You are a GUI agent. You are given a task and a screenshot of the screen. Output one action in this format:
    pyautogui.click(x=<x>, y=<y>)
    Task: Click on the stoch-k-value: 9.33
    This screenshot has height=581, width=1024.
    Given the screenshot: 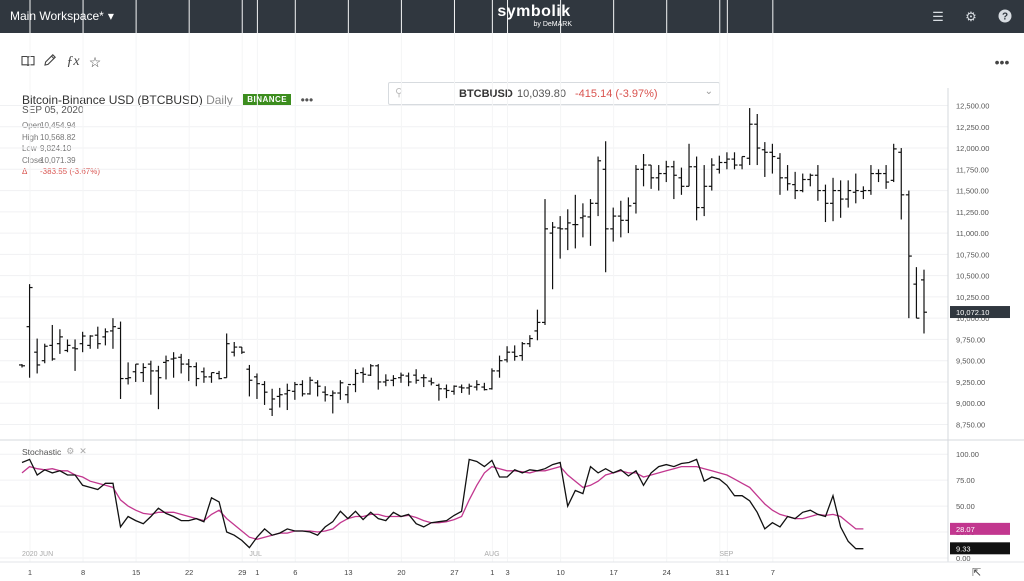 What is the action you would take?
    pyautogui.click(x=963, y=548)
    